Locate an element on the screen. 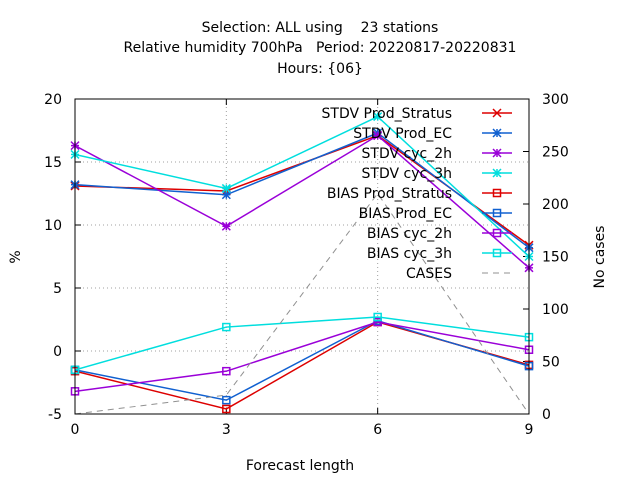 The height and width of the screenshot is (480, 640). y-axis-label: % is located at coordinates (16, 256).